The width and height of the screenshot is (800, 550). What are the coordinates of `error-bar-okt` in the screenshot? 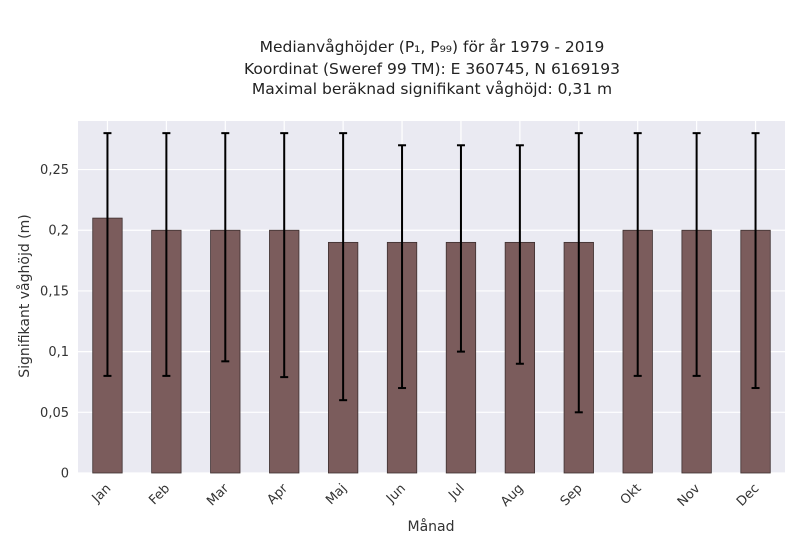 It's located at (637, 254).